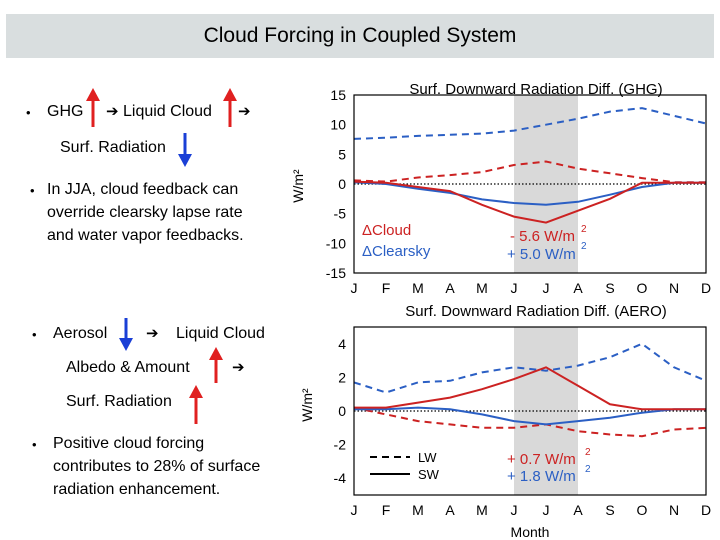 The image size is (720, 540). Describe the element at coordinates (340, 445) in the screenshot. I see `y-tick-label: -2` at that location.